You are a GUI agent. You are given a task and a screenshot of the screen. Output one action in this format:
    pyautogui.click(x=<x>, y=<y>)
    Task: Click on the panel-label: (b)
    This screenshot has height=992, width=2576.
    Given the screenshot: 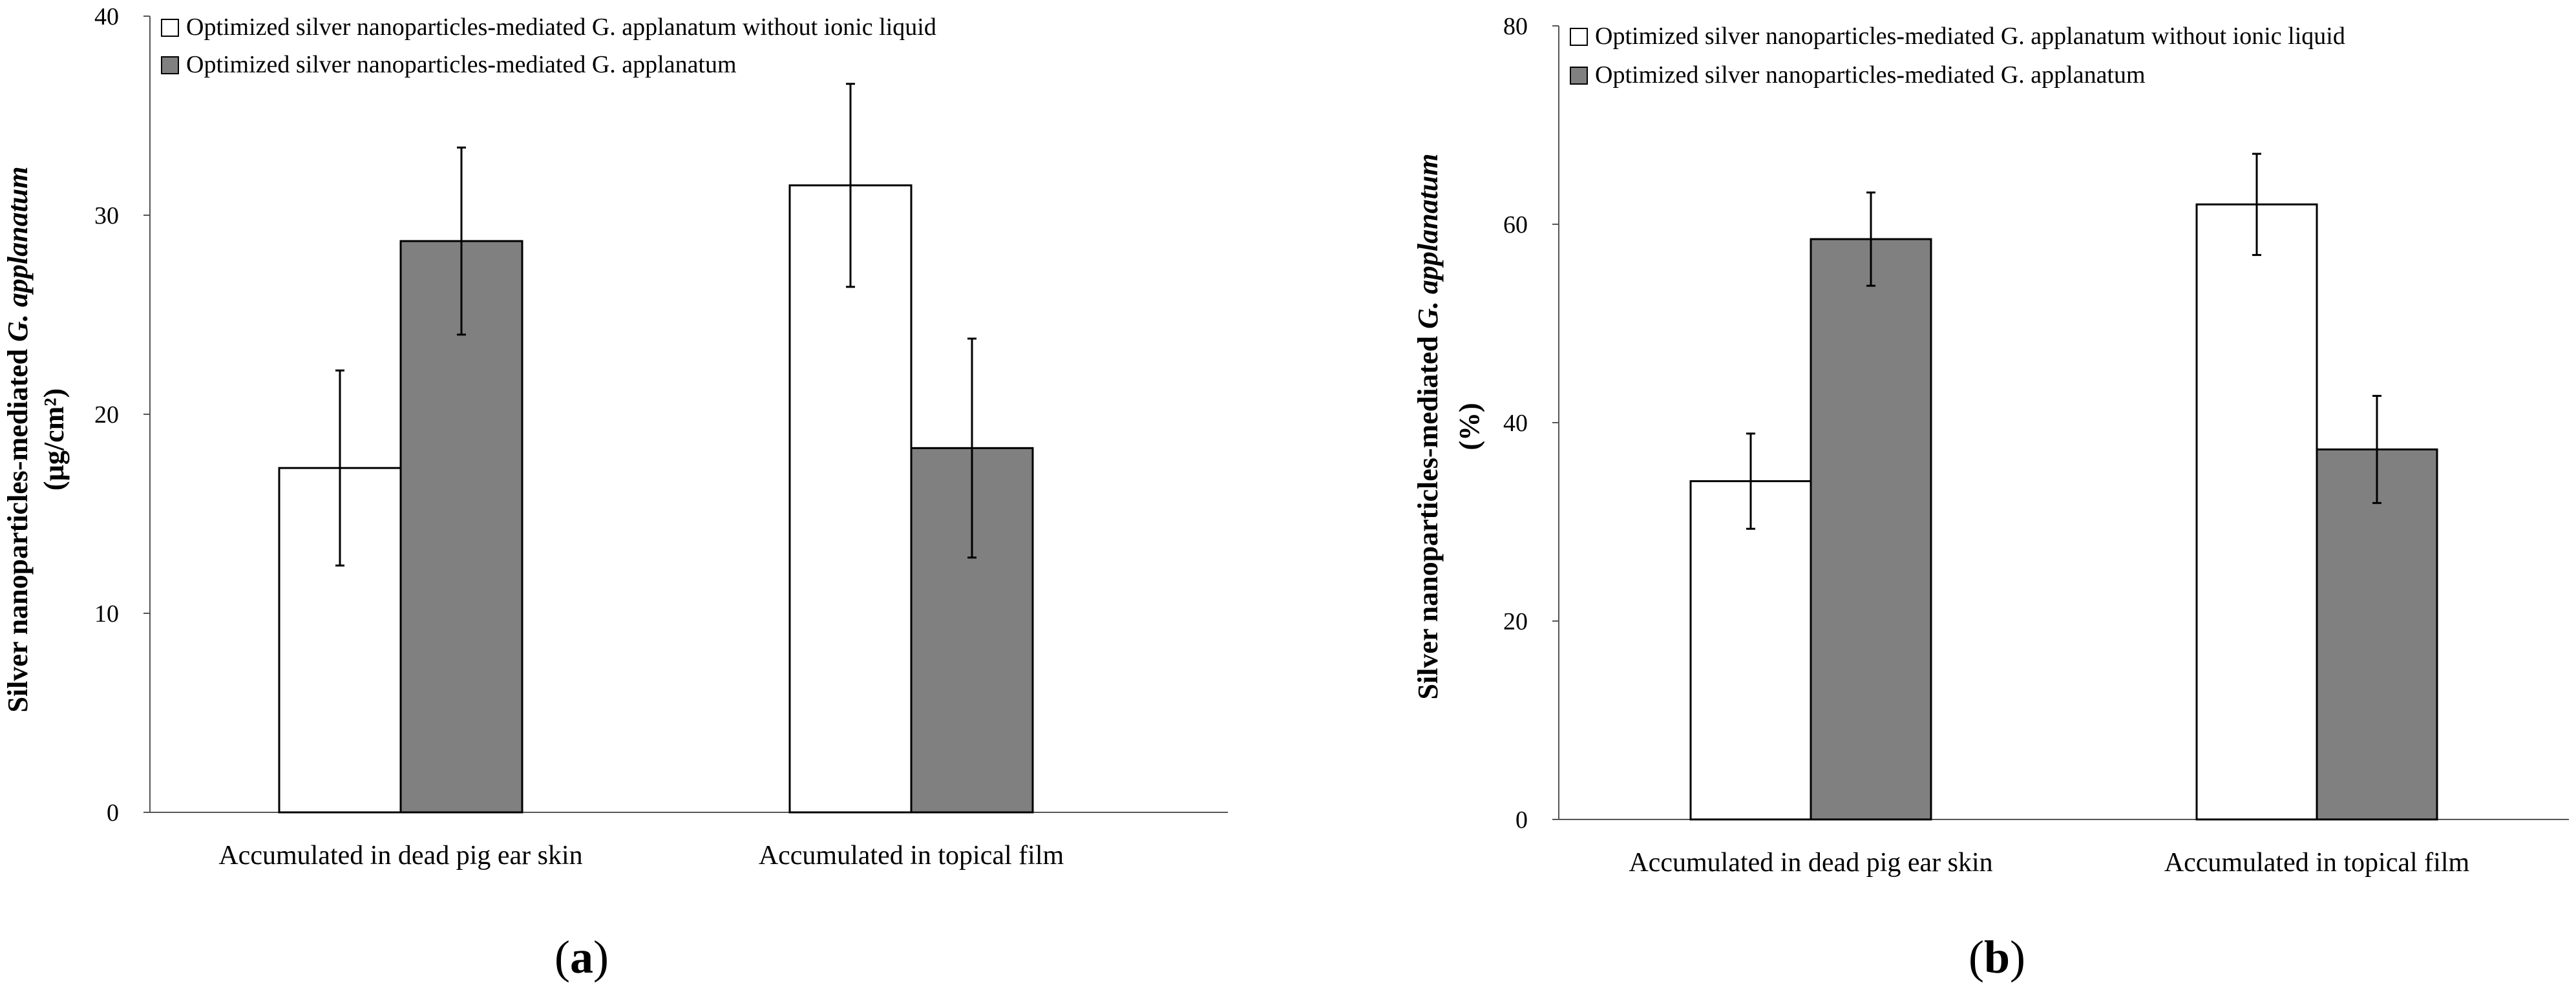 What is the action you would take?
    pyautogui.click(x=1997, y=957)
    